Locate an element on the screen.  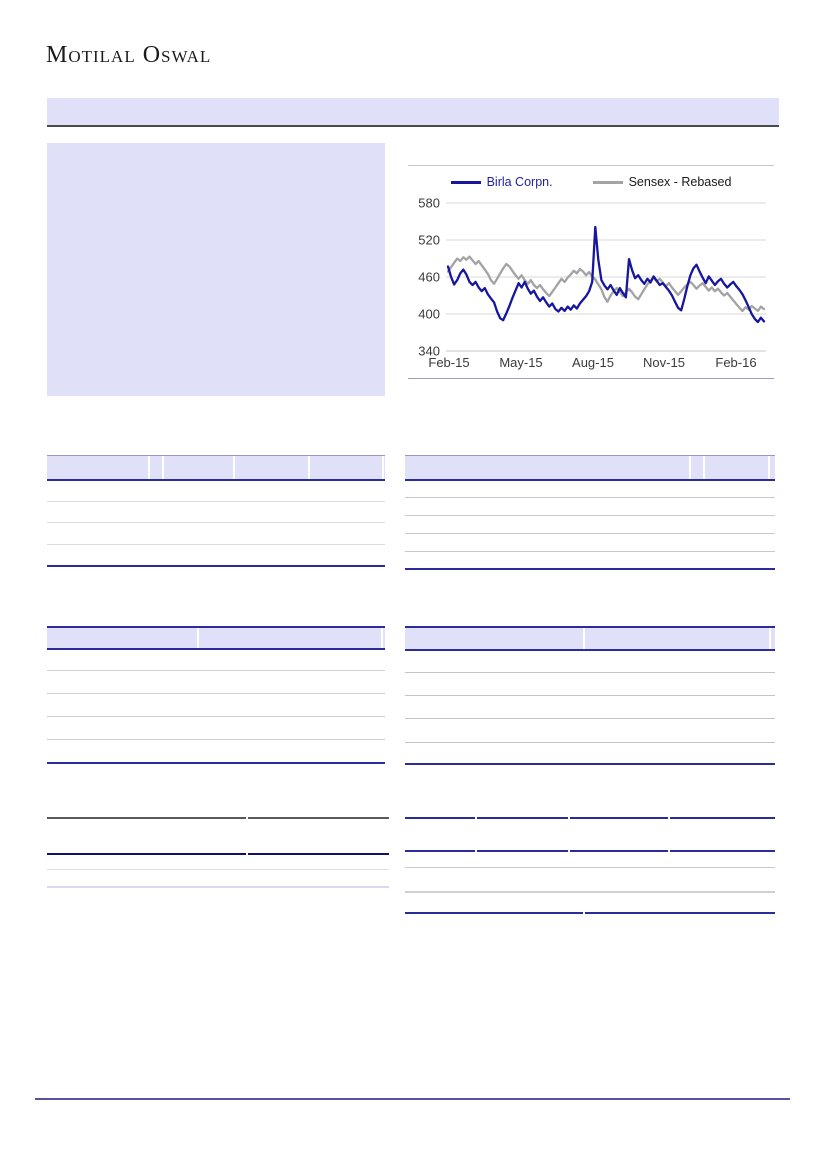
title-banner is located at coordinates (413, 112).